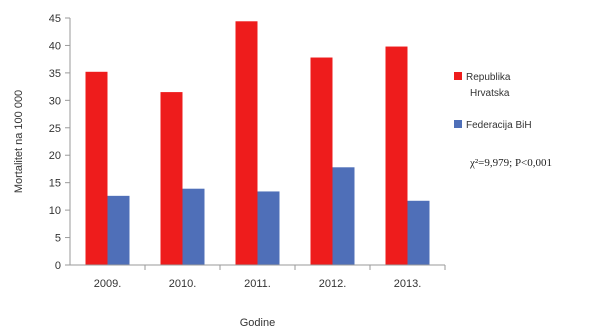  Describe the element at coordinates (118, 230) in the screenshot. I see `bar-federacija-bih-2009` at that location.